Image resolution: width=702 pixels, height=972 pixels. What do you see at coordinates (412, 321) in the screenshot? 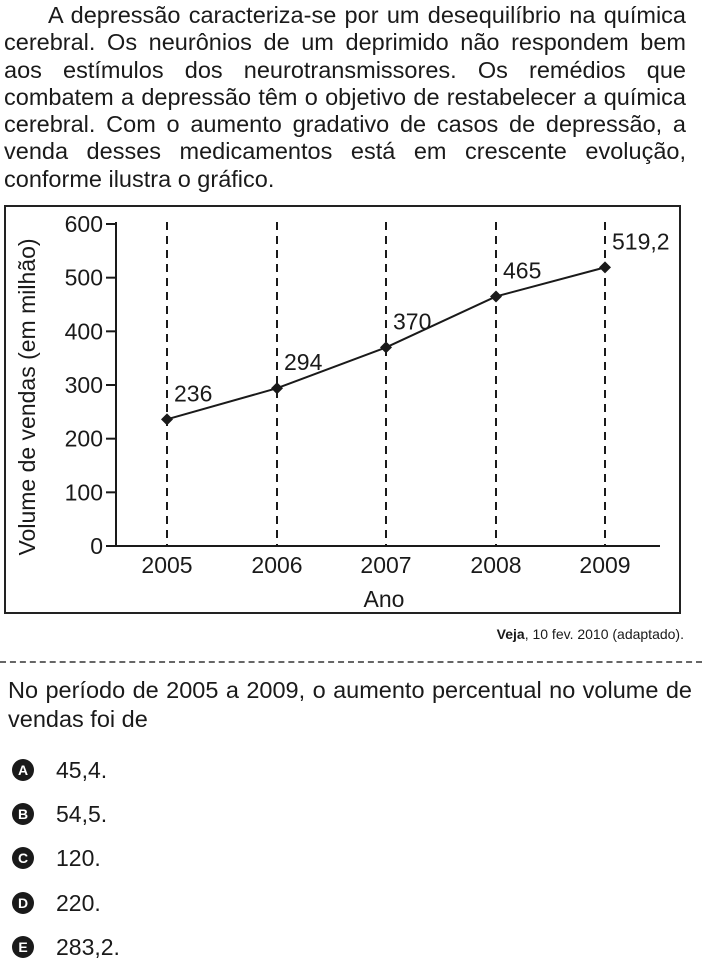
I see `data-label: 370` at bounding box center [412, 321].